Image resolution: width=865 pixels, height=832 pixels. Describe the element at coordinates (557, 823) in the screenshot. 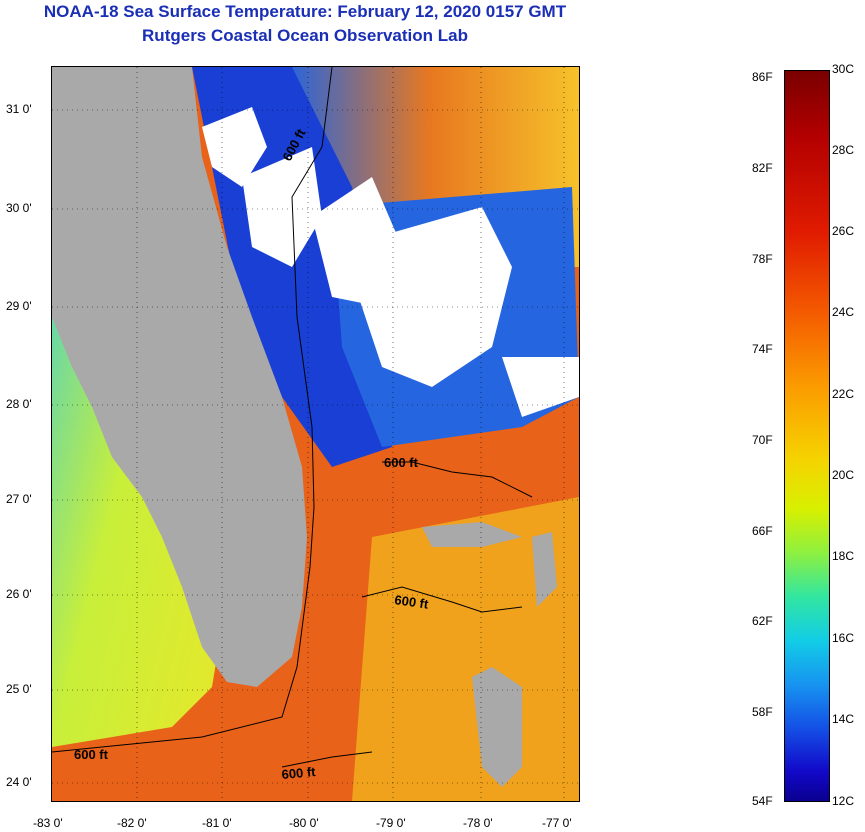

I see `lon-label: -77 0'` at that location.